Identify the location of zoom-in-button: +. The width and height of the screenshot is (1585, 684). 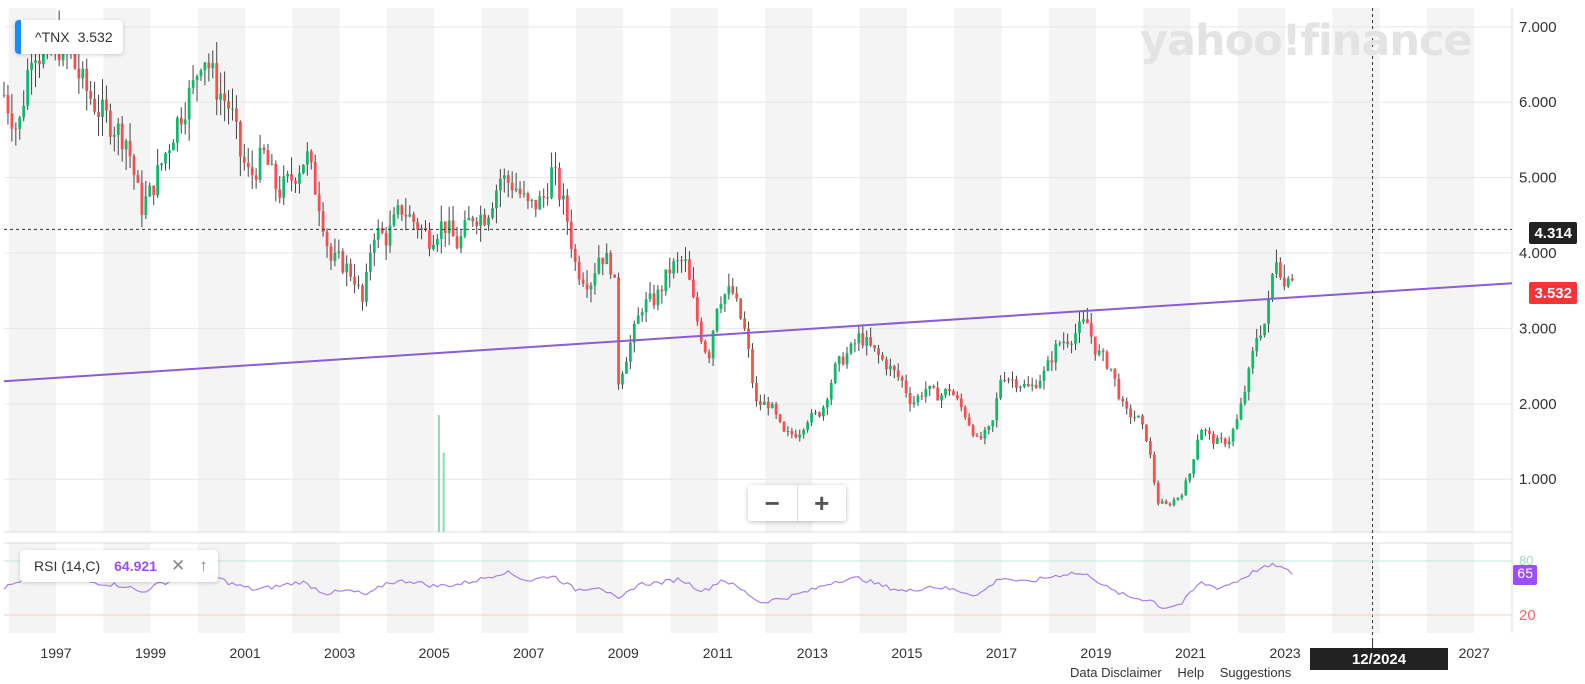
(822, 502).